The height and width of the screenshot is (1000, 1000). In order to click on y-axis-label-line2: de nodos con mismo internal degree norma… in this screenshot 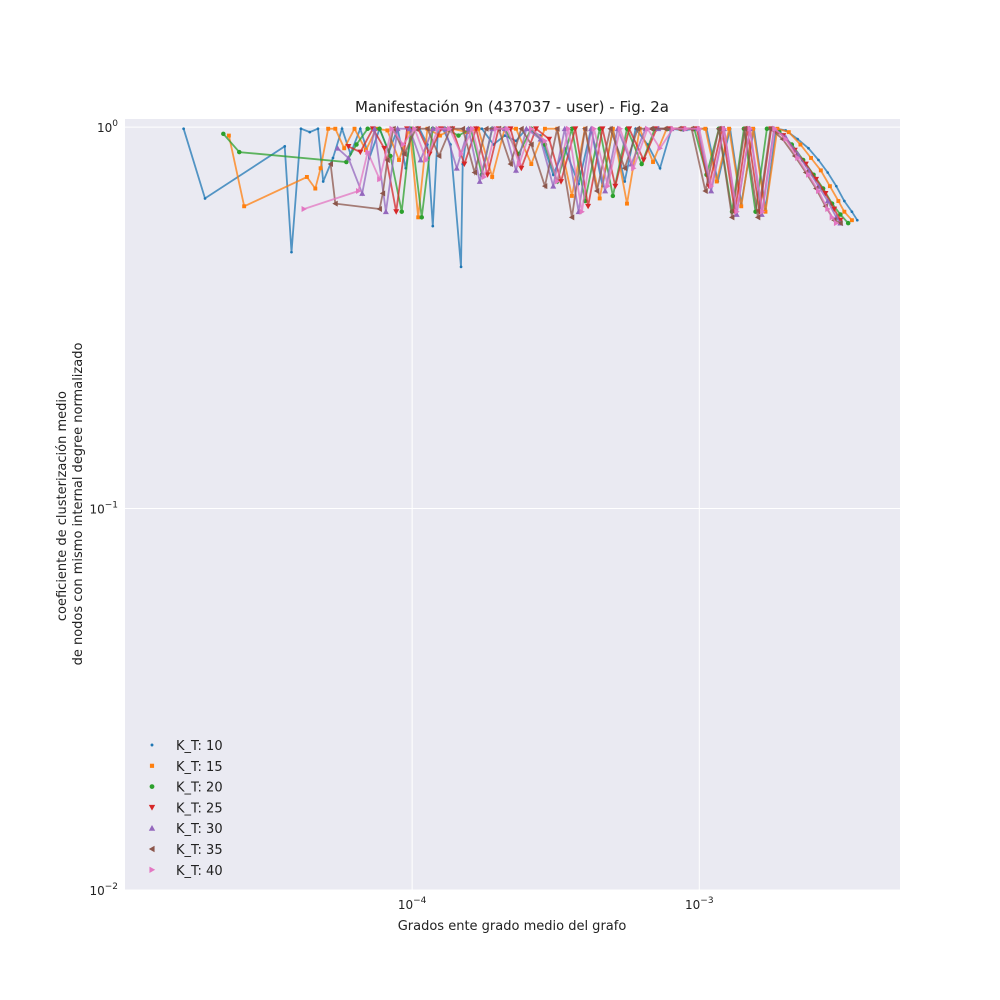, I will do `click(78, 504)`.